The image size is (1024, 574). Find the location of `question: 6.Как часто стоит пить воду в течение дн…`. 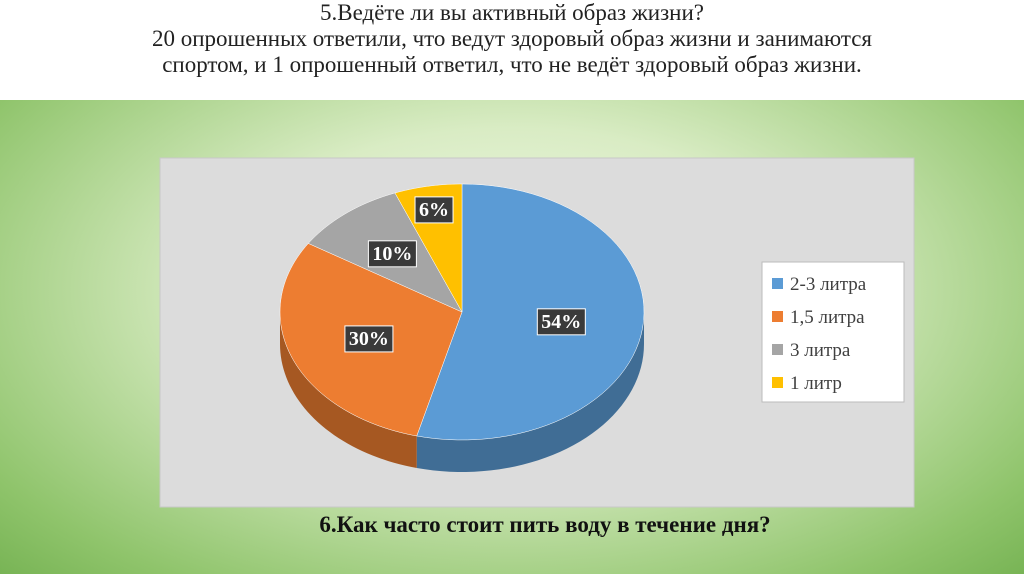

question: 6.Как часто стоит пить воду в течение дн… is located at coordinates (545, 524).